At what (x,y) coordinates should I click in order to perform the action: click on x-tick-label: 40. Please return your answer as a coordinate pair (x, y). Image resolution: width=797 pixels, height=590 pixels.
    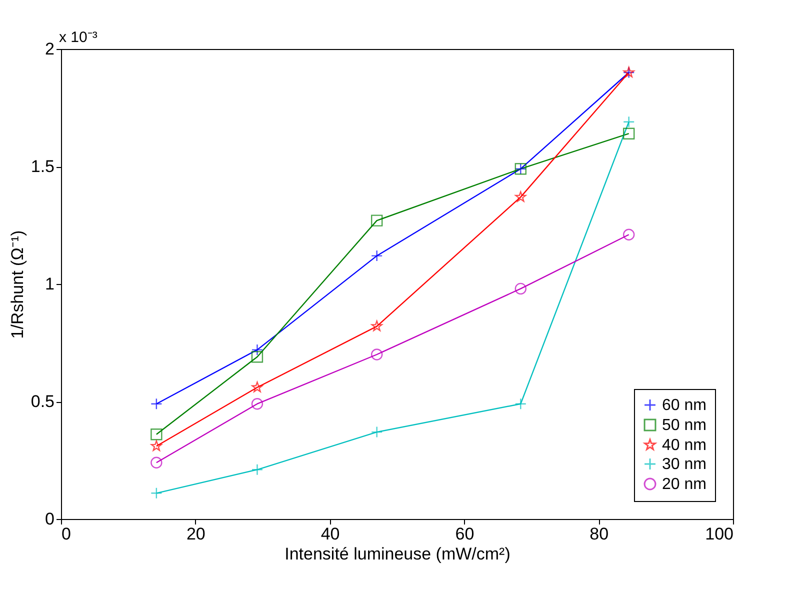
    Looking at the image, I should click on (330, 534).